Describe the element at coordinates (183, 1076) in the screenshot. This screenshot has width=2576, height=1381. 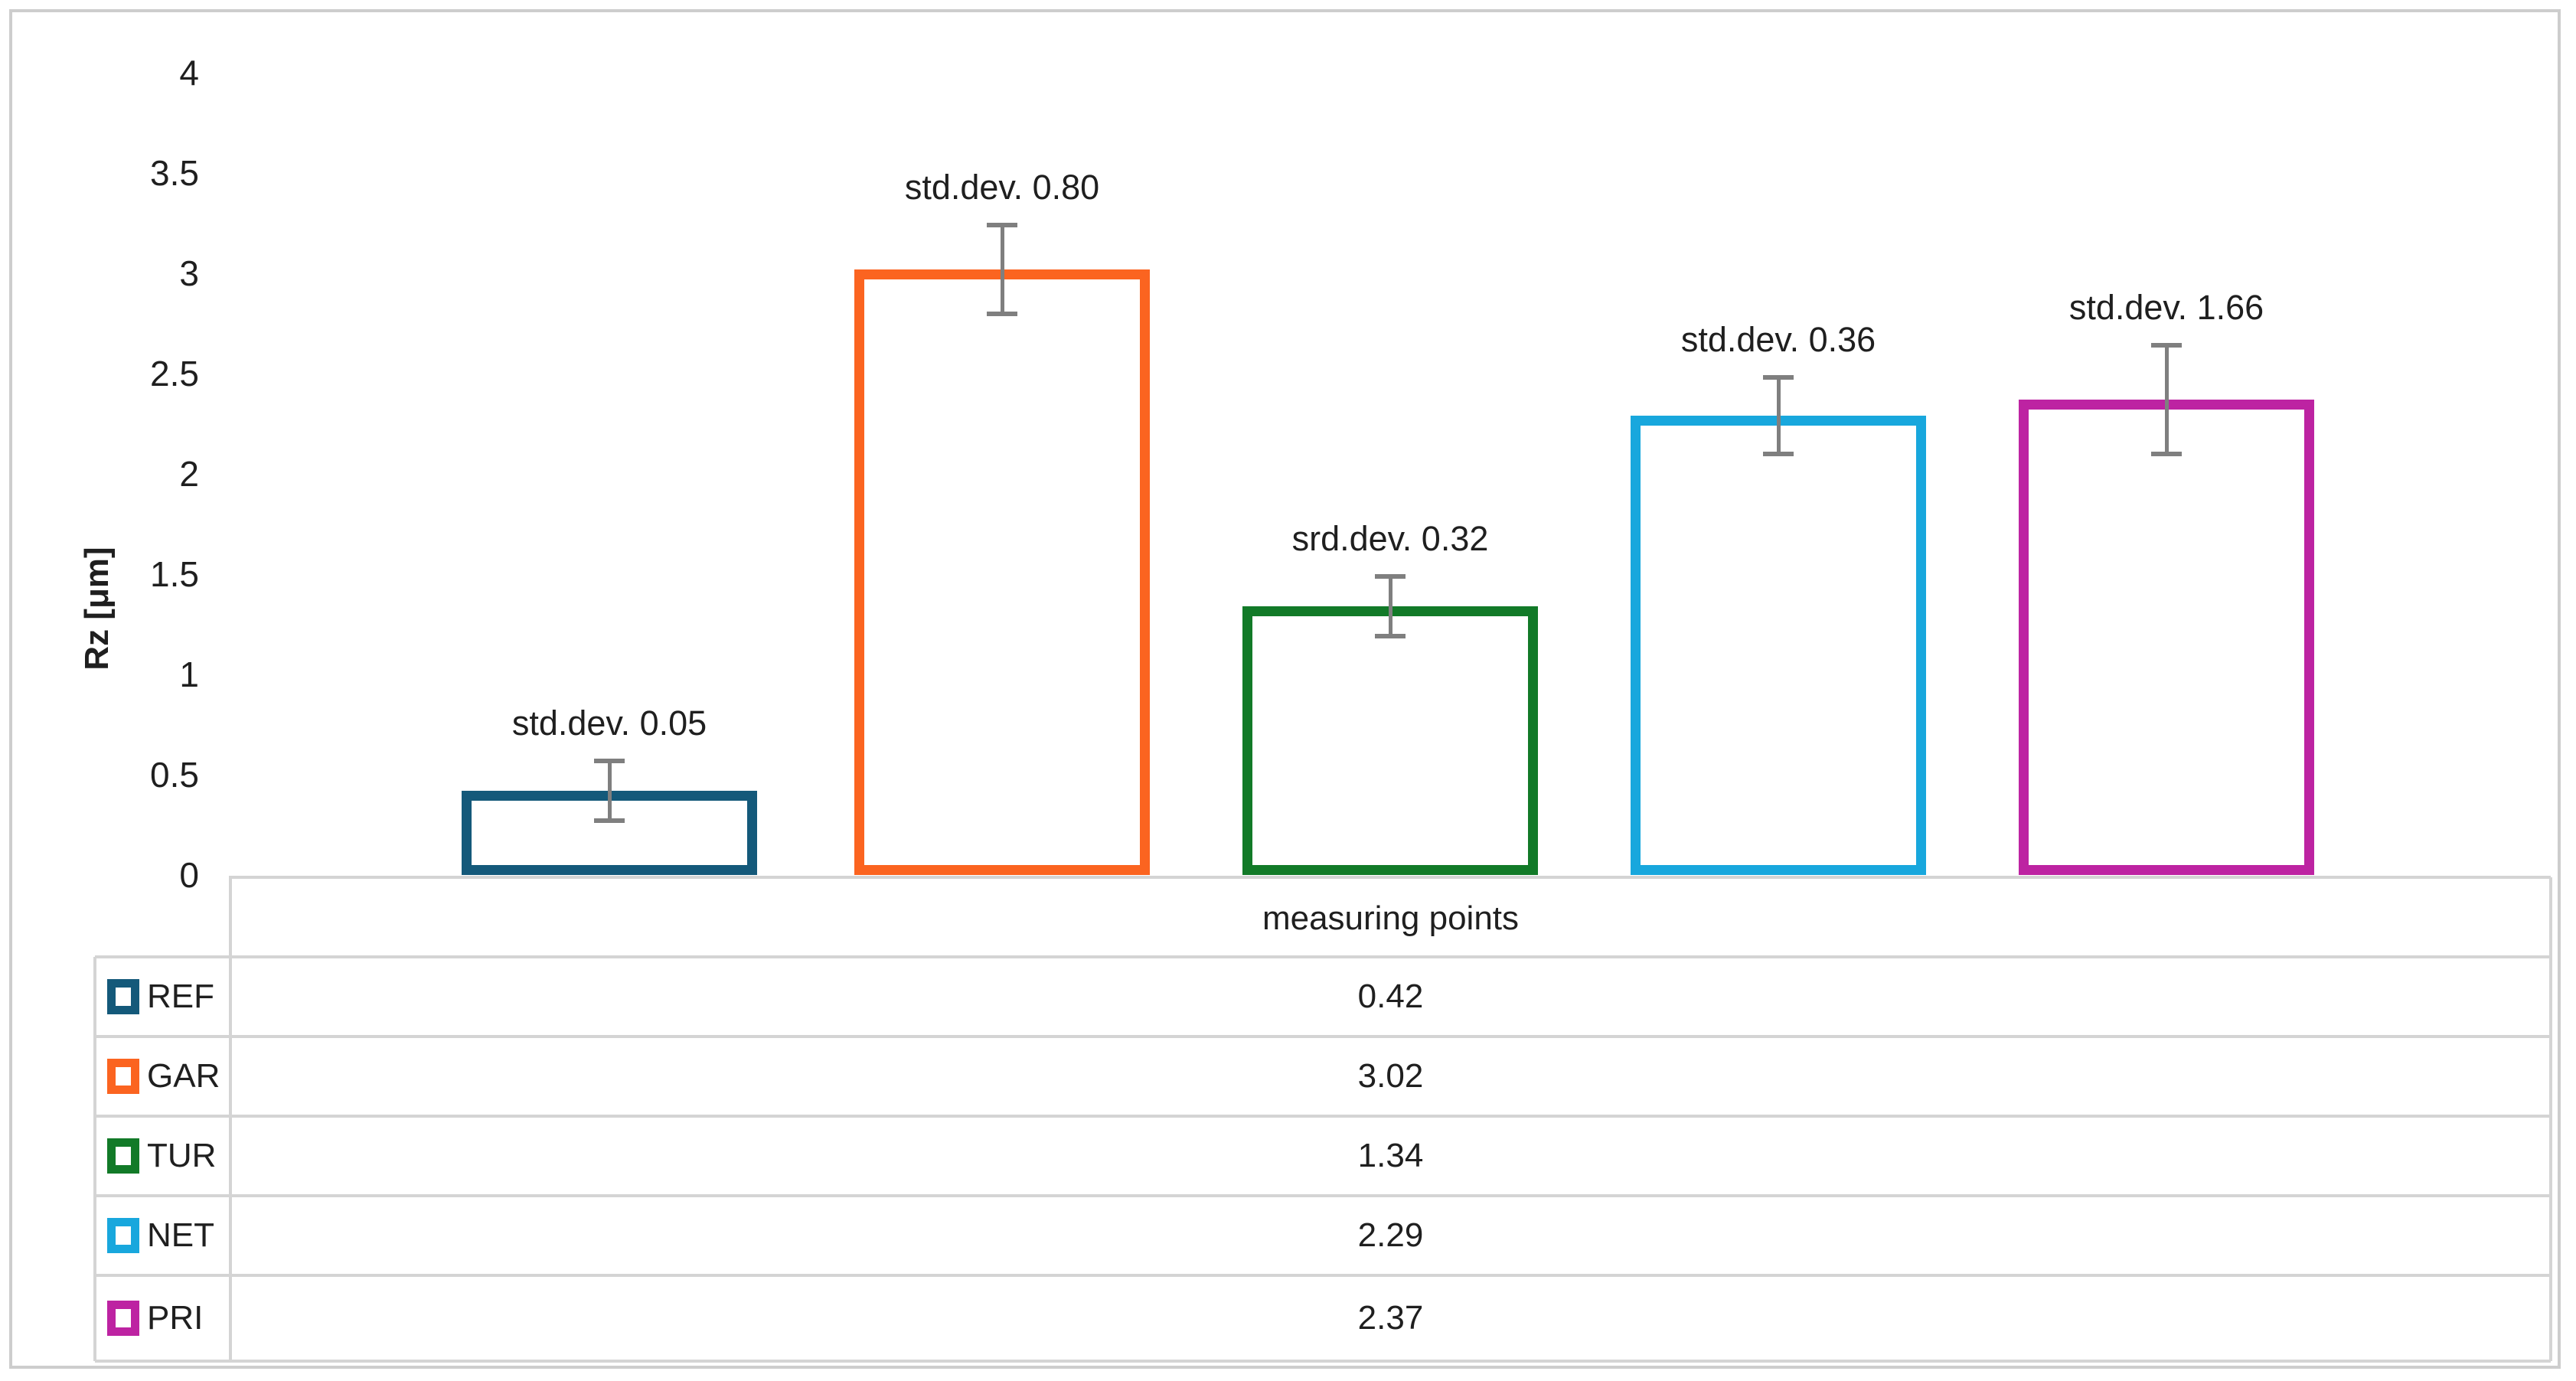
I see `legend-label: GAR` at that location.